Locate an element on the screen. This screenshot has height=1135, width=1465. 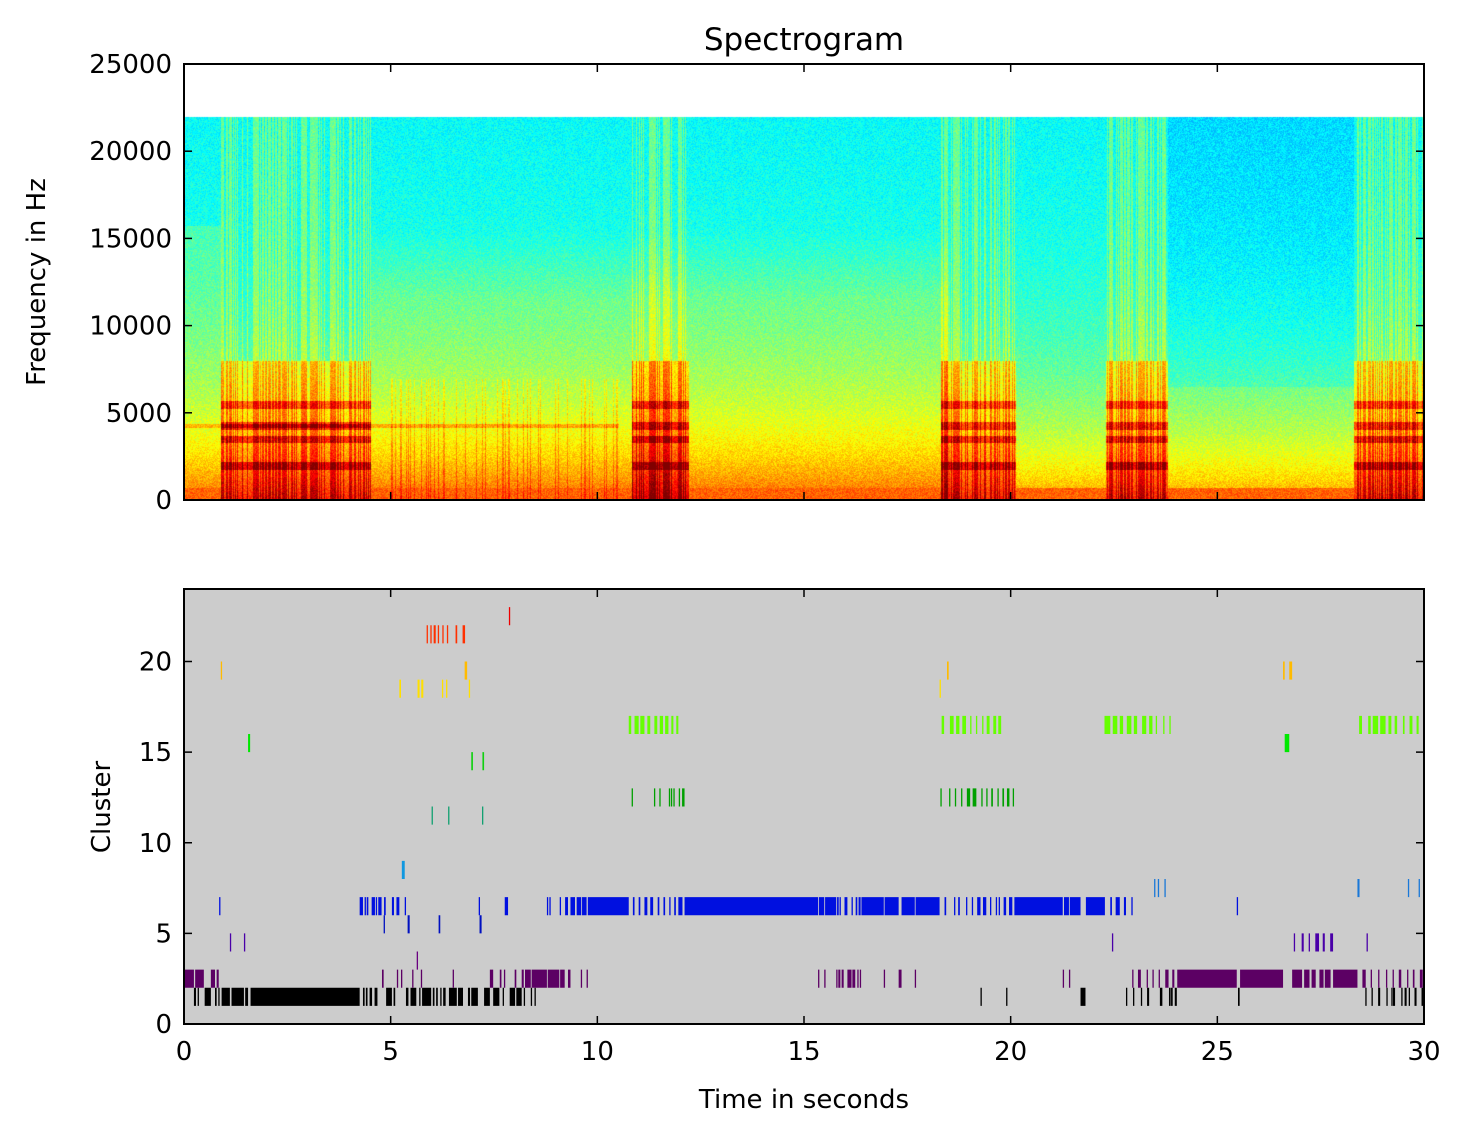
spec-ytick-label: 5000 is located at coordinates (139, 414).